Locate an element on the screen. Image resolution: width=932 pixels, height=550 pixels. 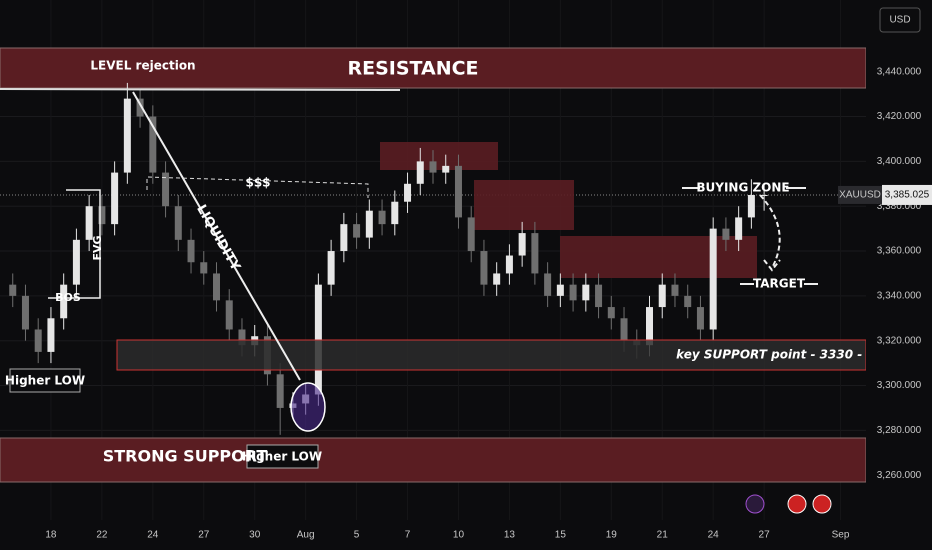
last-price-tag is located at coordinates (907, 194).